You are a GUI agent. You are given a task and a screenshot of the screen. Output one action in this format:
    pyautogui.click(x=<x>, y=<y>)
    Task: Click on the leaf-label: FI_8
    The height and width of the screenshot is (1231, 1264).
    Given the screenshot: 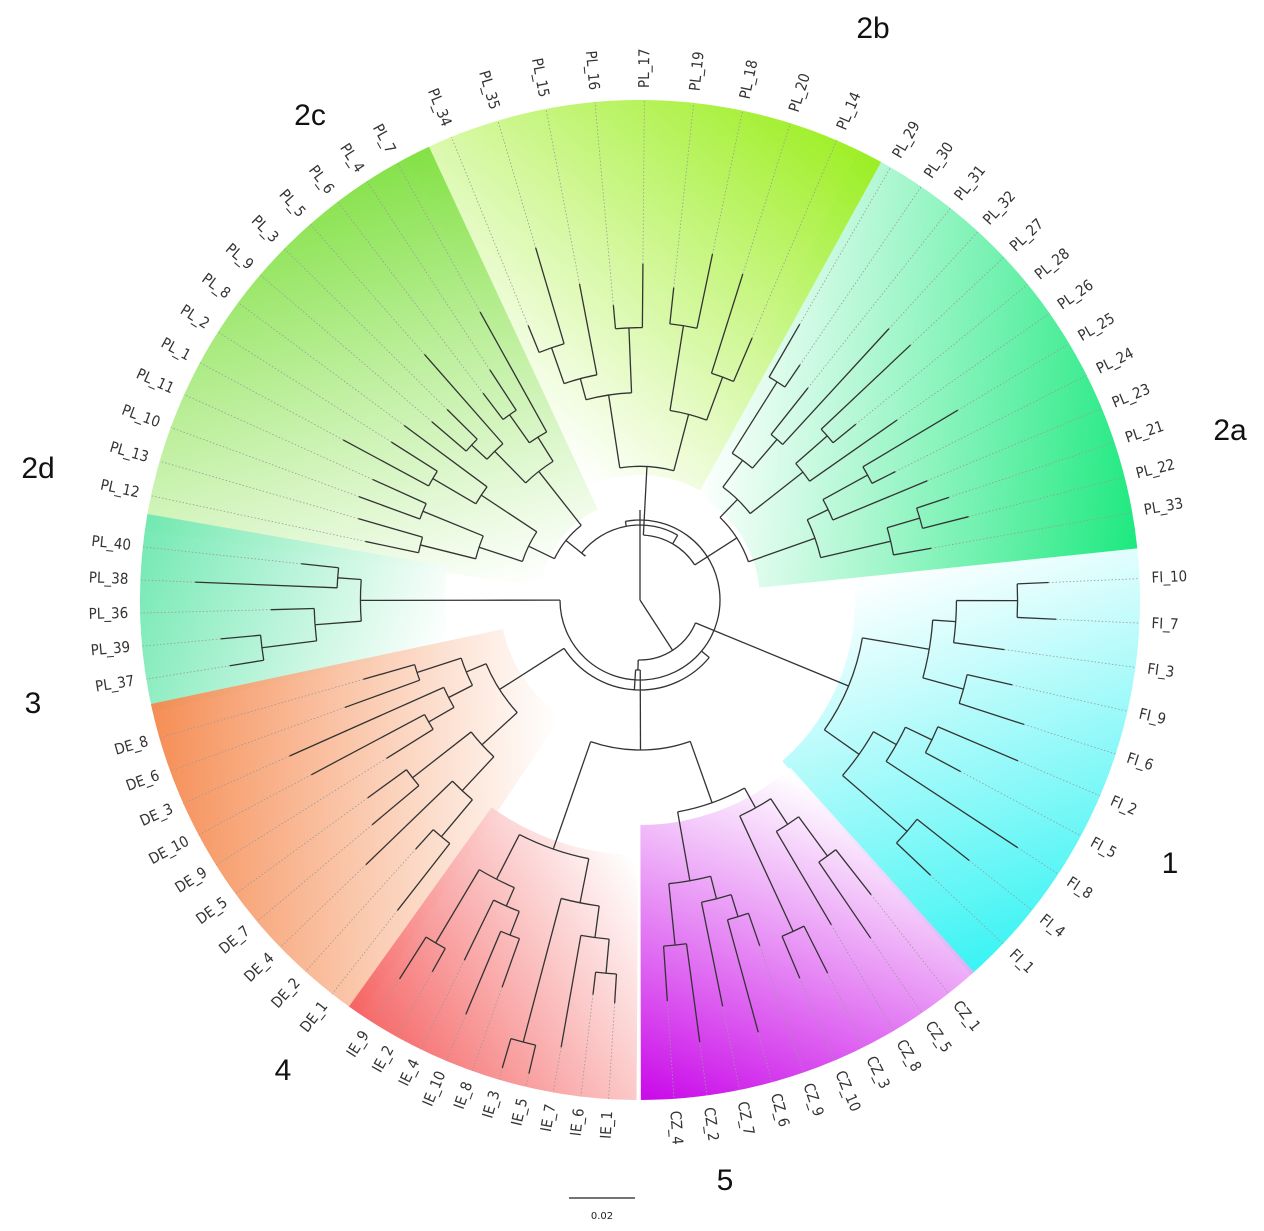 What is the action you would take?
    pyautogui.click(x=1079, y=888)
    